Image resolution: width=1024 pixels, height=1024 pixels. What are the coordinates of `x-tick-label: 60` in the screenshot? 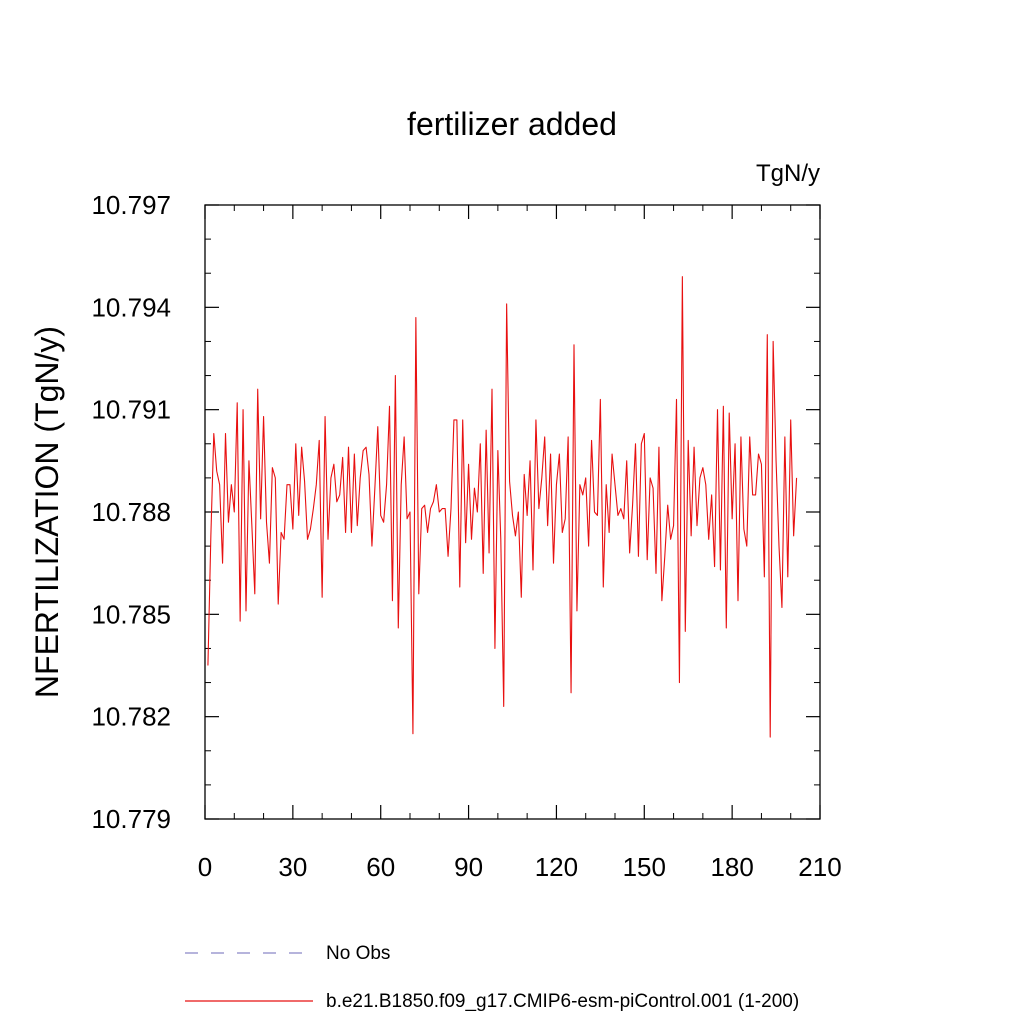 It's located at (380, 867).